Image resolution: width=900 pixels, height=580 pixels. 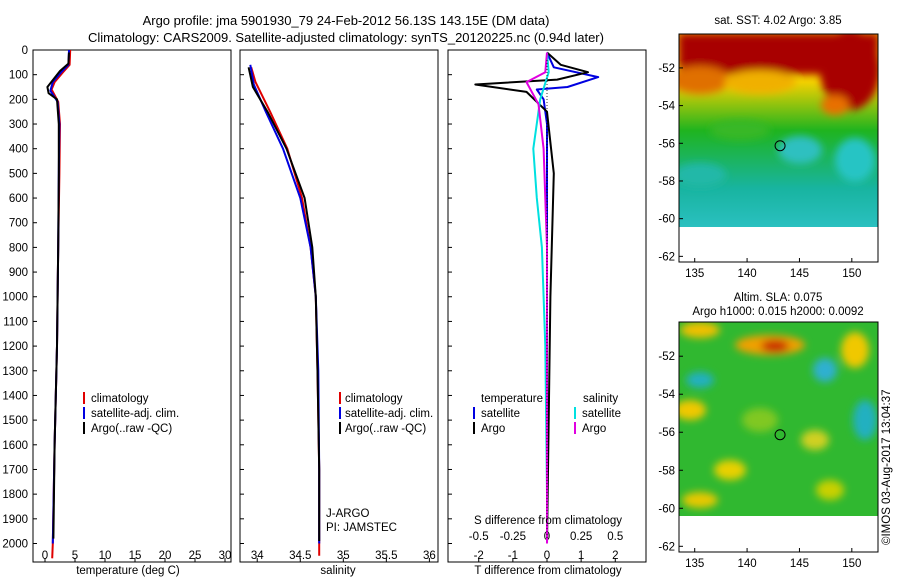 What do you see at coordinates (15, 520) in the screenshot?
I see `y-tick-label: 1900` at bounding box center [15, 520].